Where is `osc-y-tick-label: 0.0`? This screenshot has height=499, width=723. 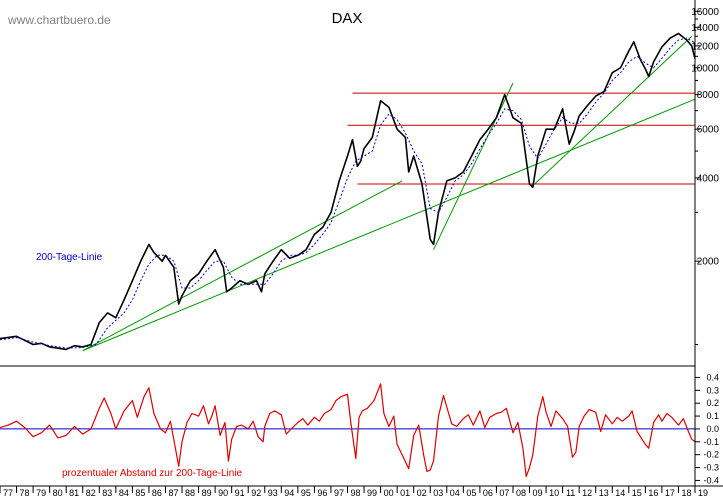 osc-y-tick-label: 0.0 is located at coordinates (712, 429).